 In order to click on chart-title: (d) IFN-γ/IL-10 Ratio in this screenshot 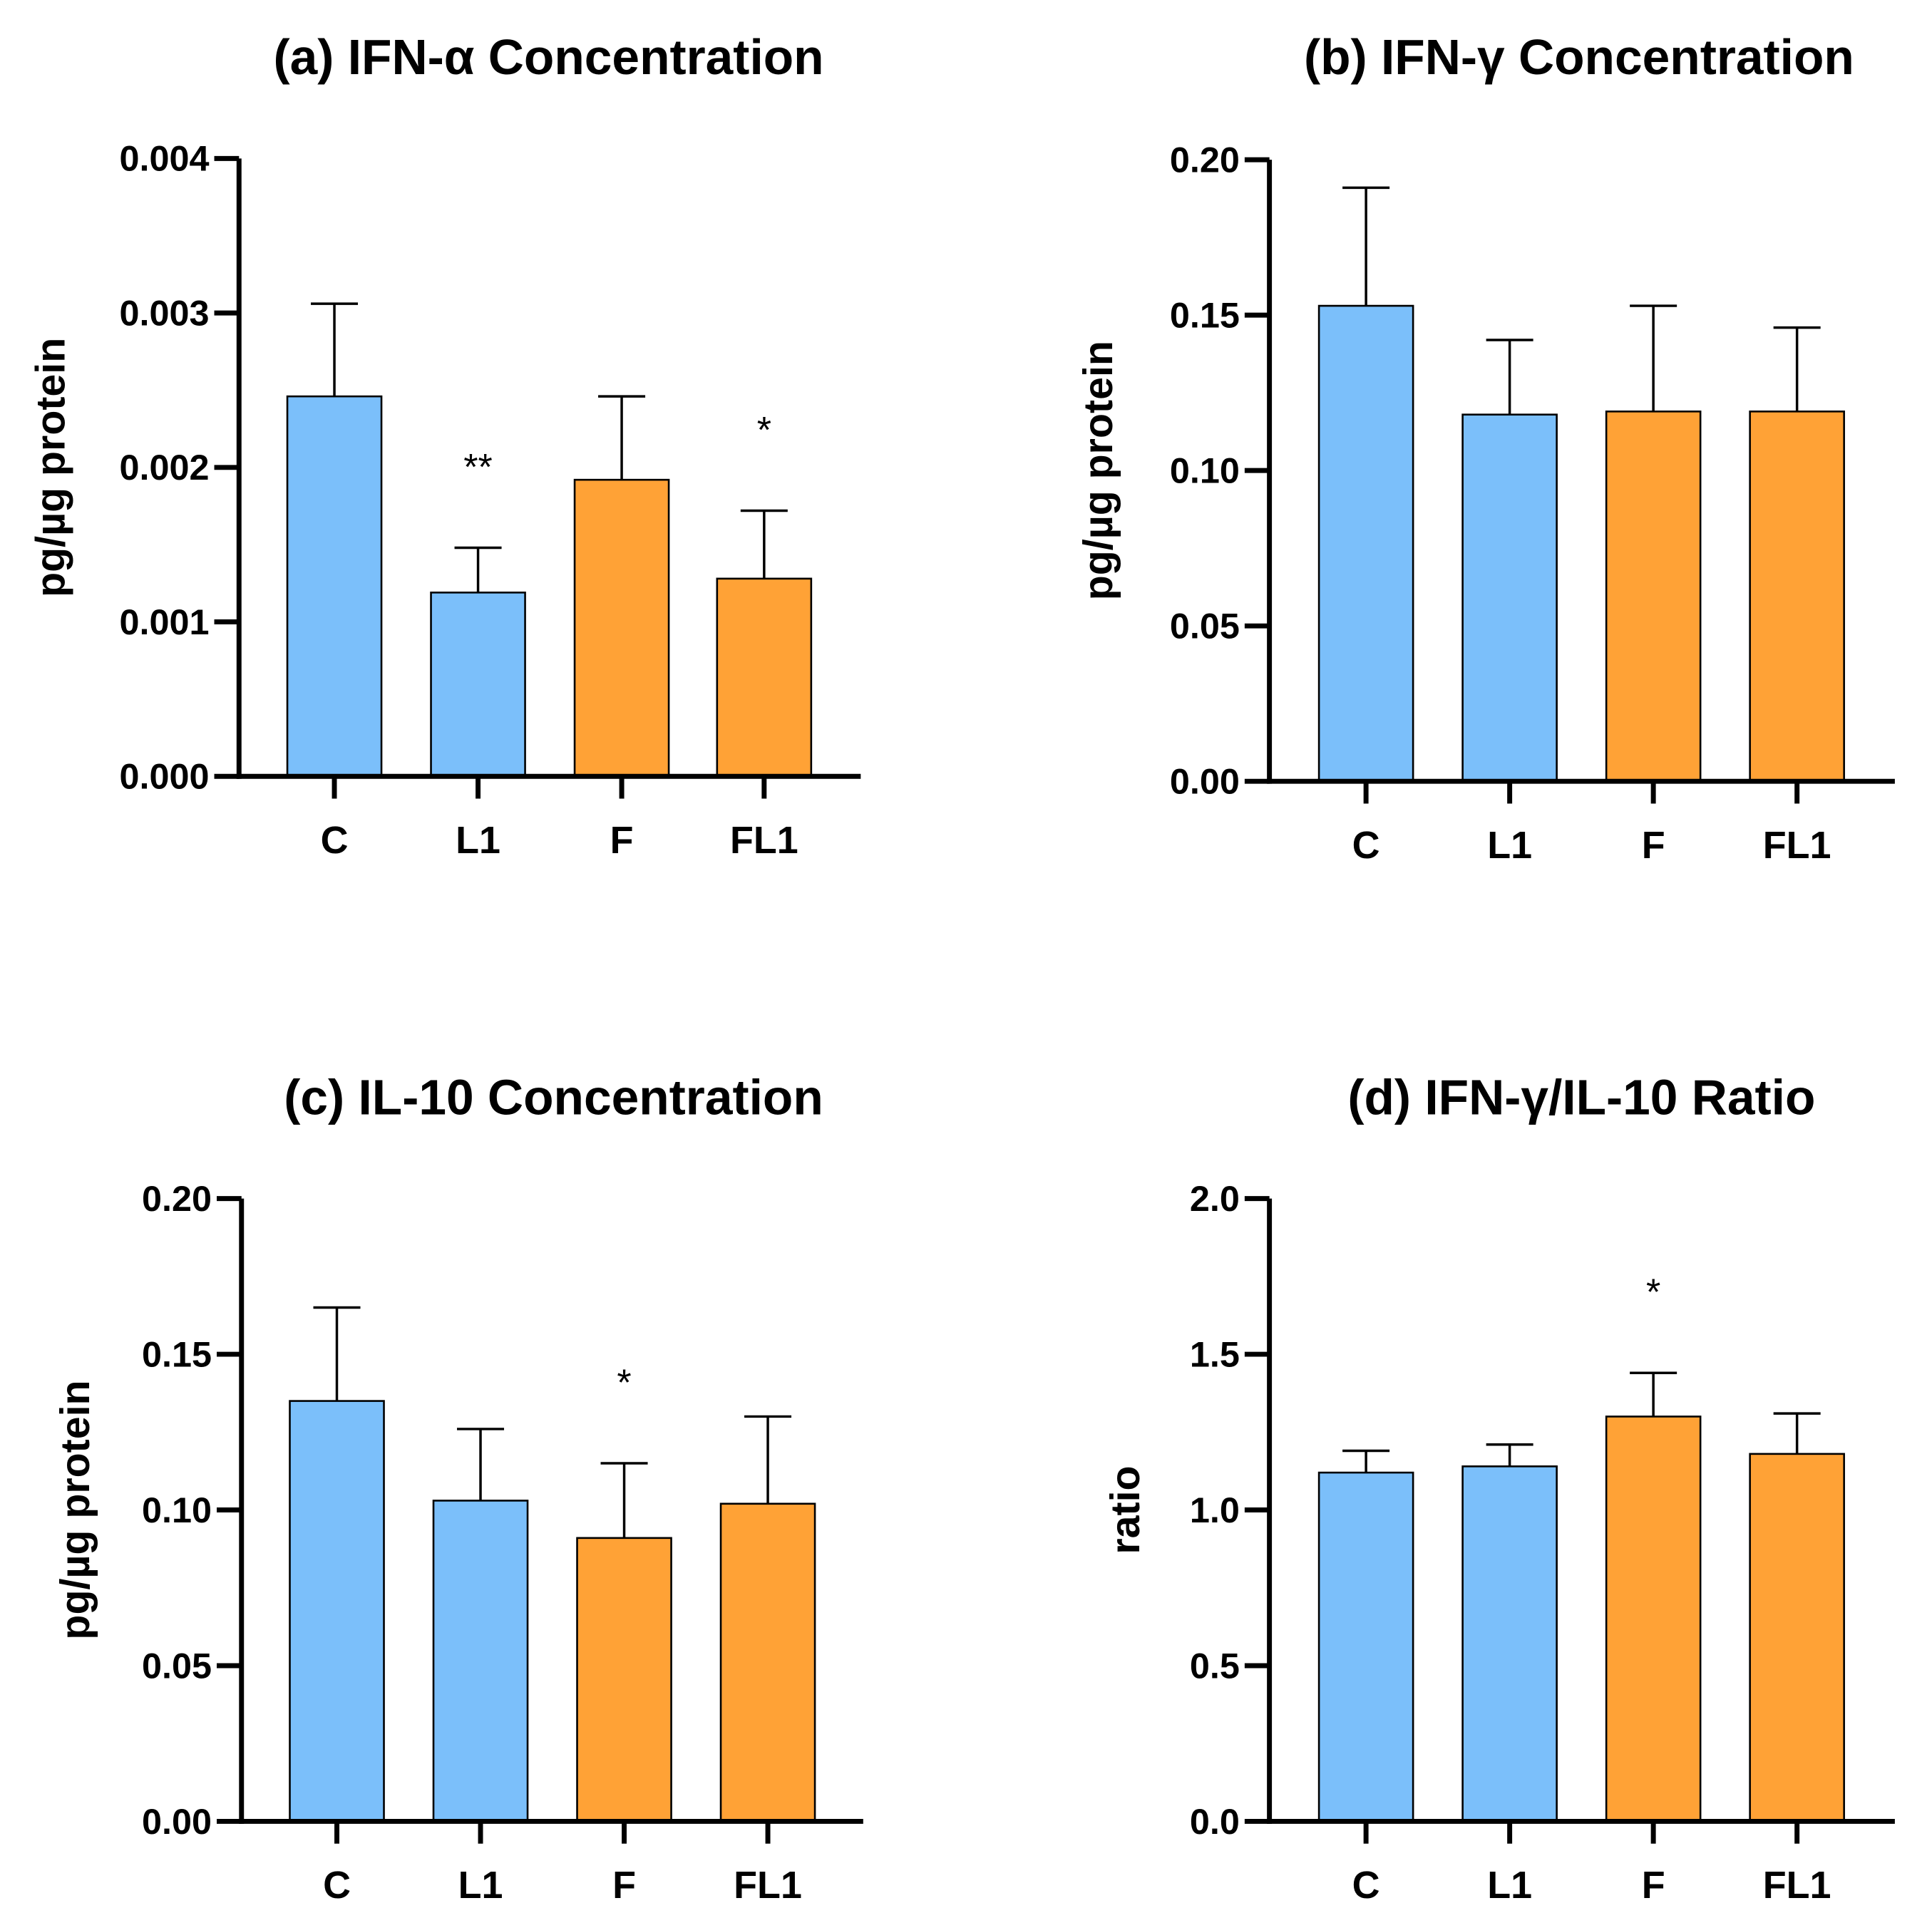, I will do `click(1581, 1097)`.